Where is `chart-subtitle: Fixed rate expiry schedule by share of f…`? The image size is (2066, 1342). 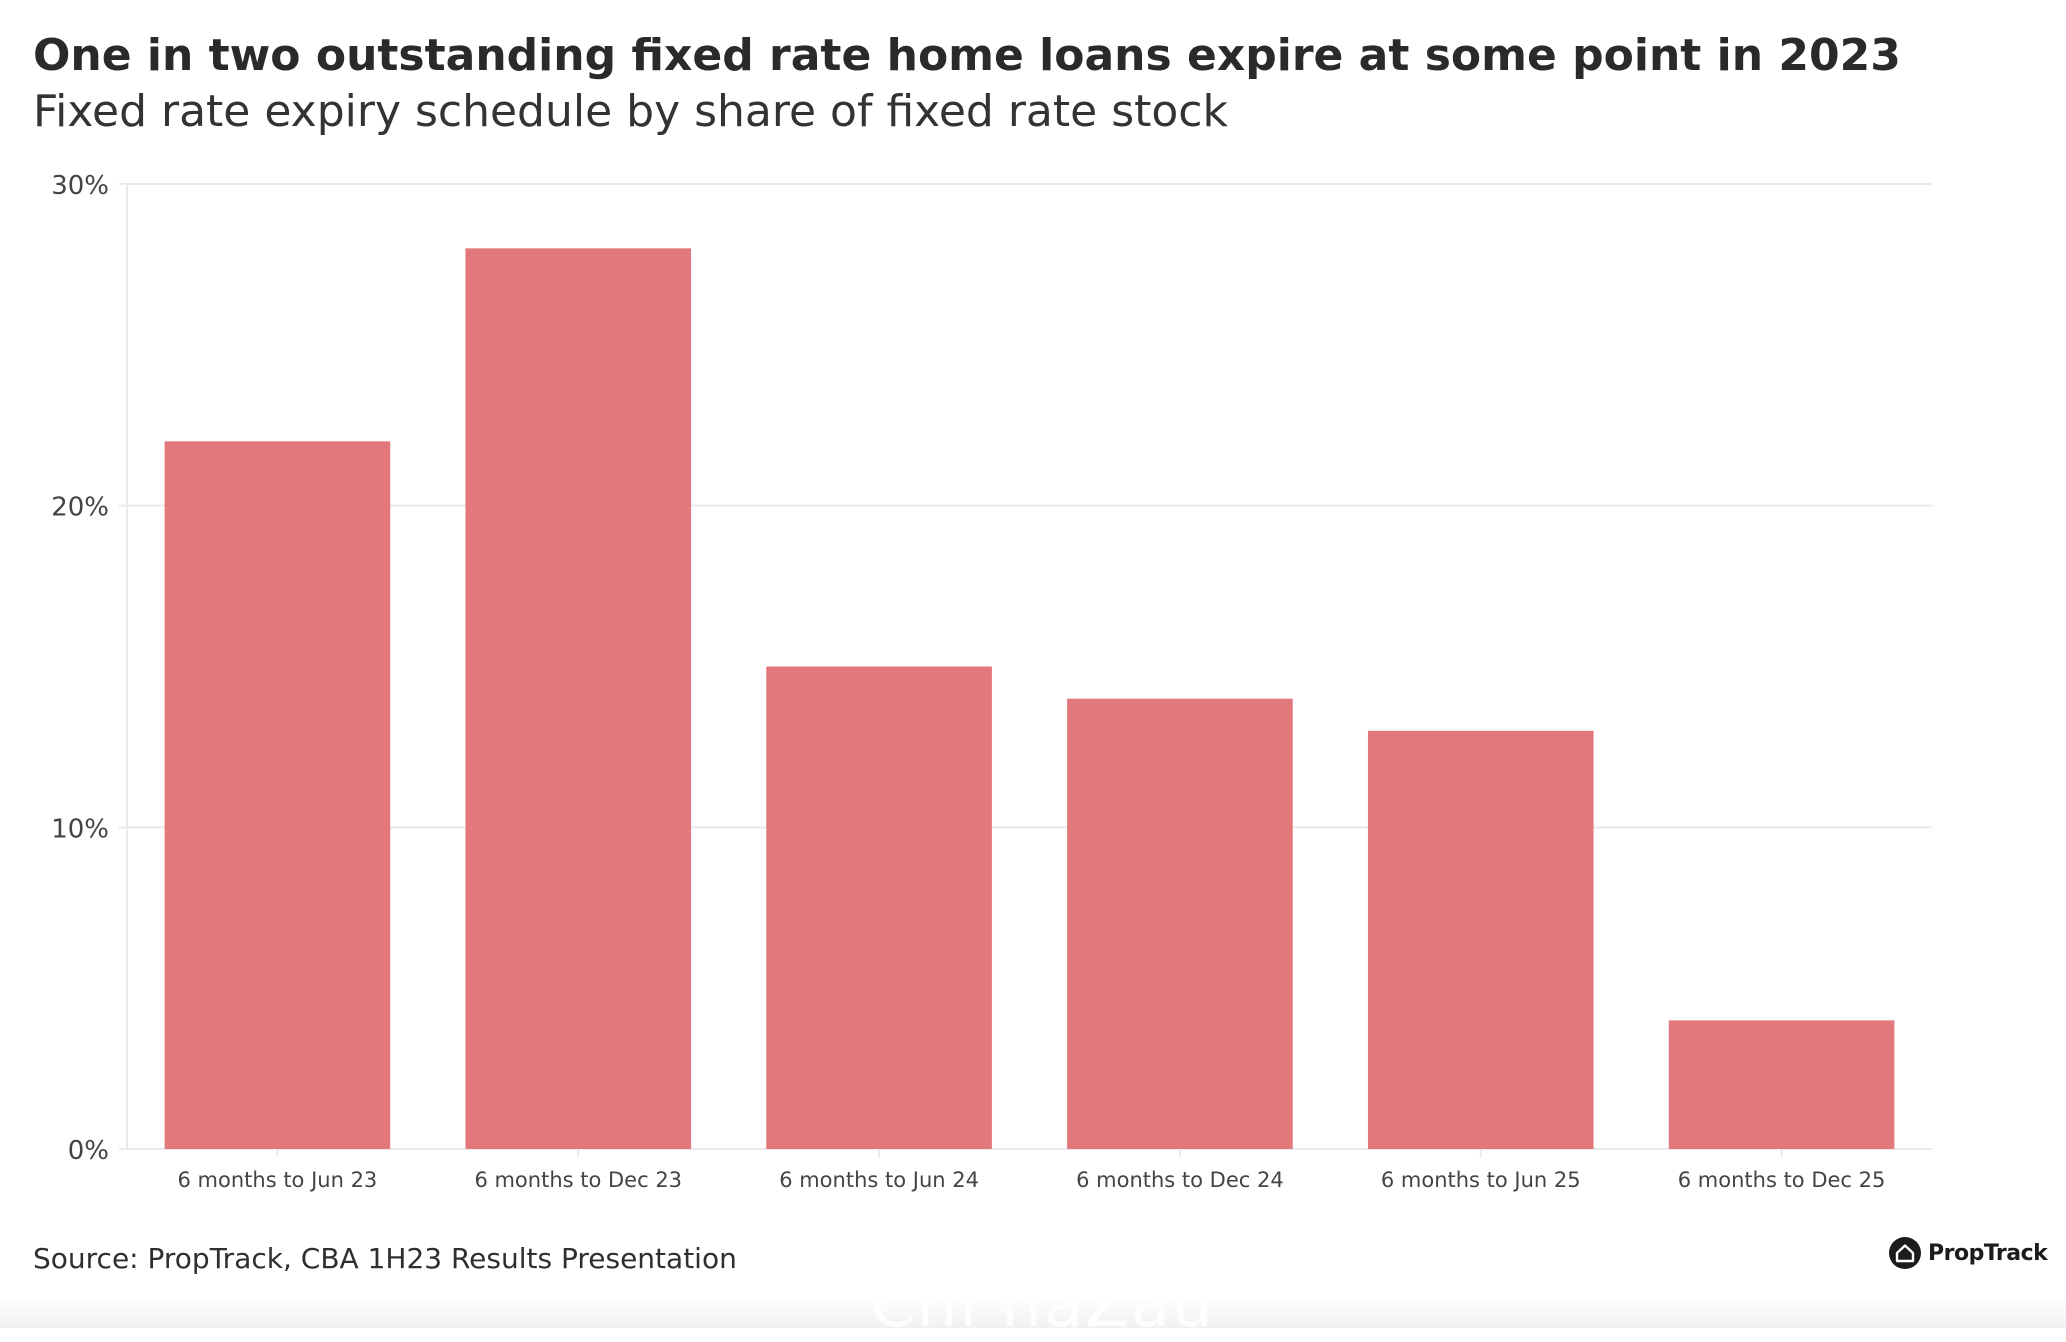 chart-subtitle: Fixed rate expiry schedule by share of f… is located at coordinates (630, 111).